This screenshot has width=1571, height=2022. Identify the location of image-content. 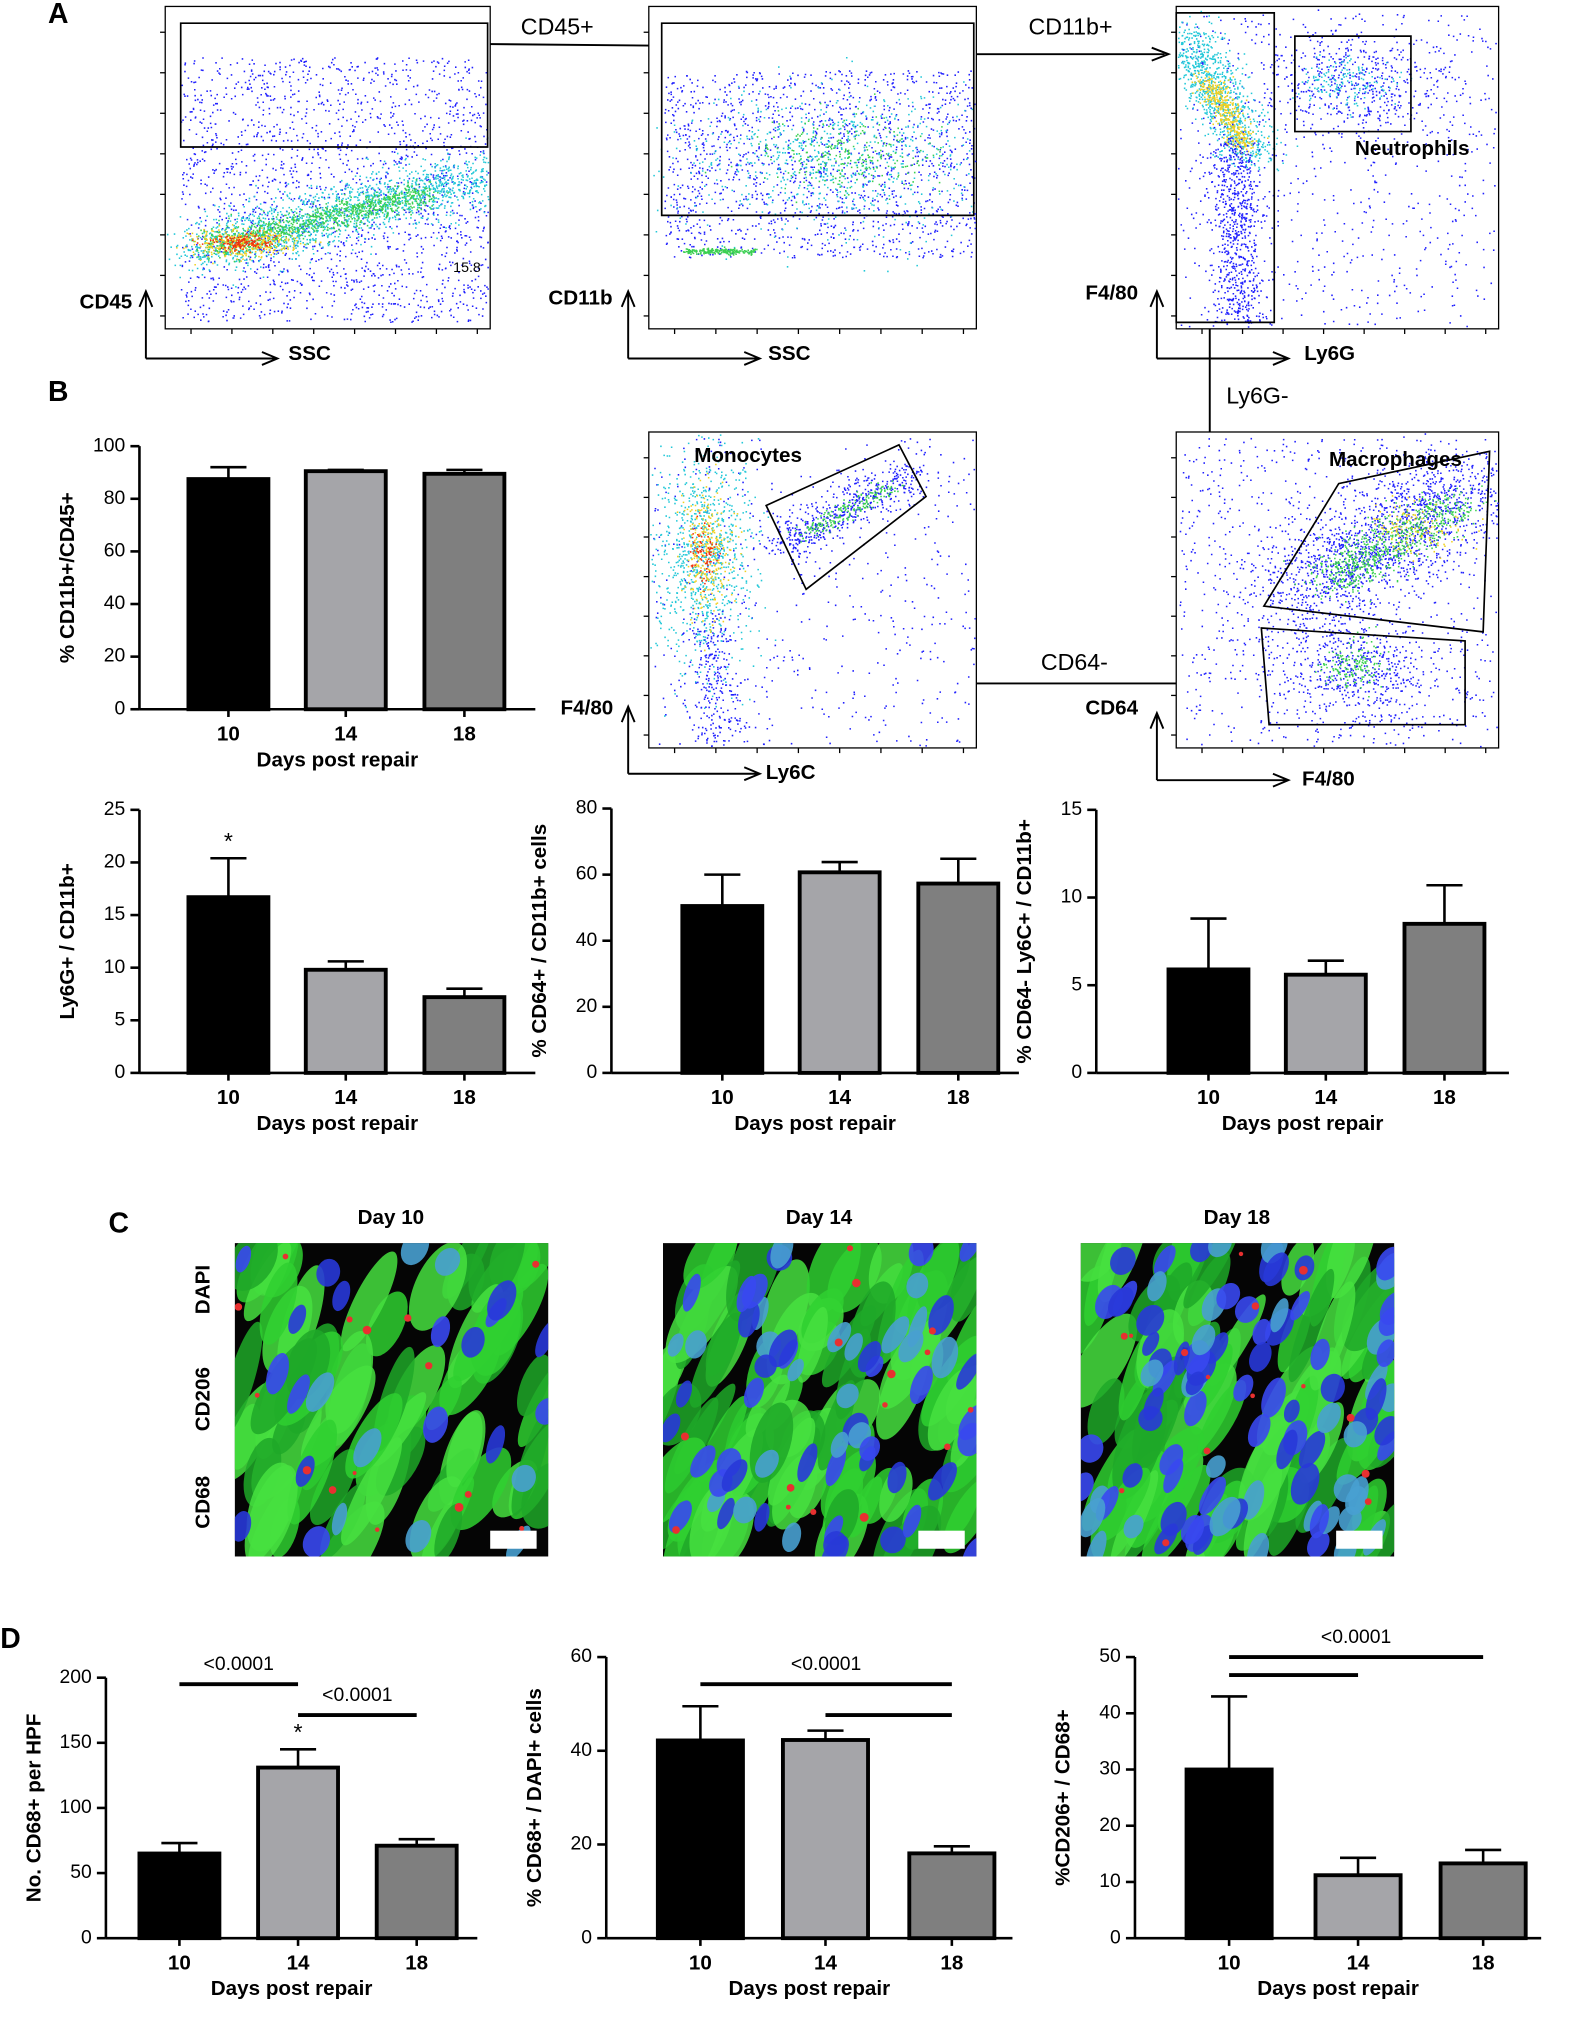
(819, 1400).